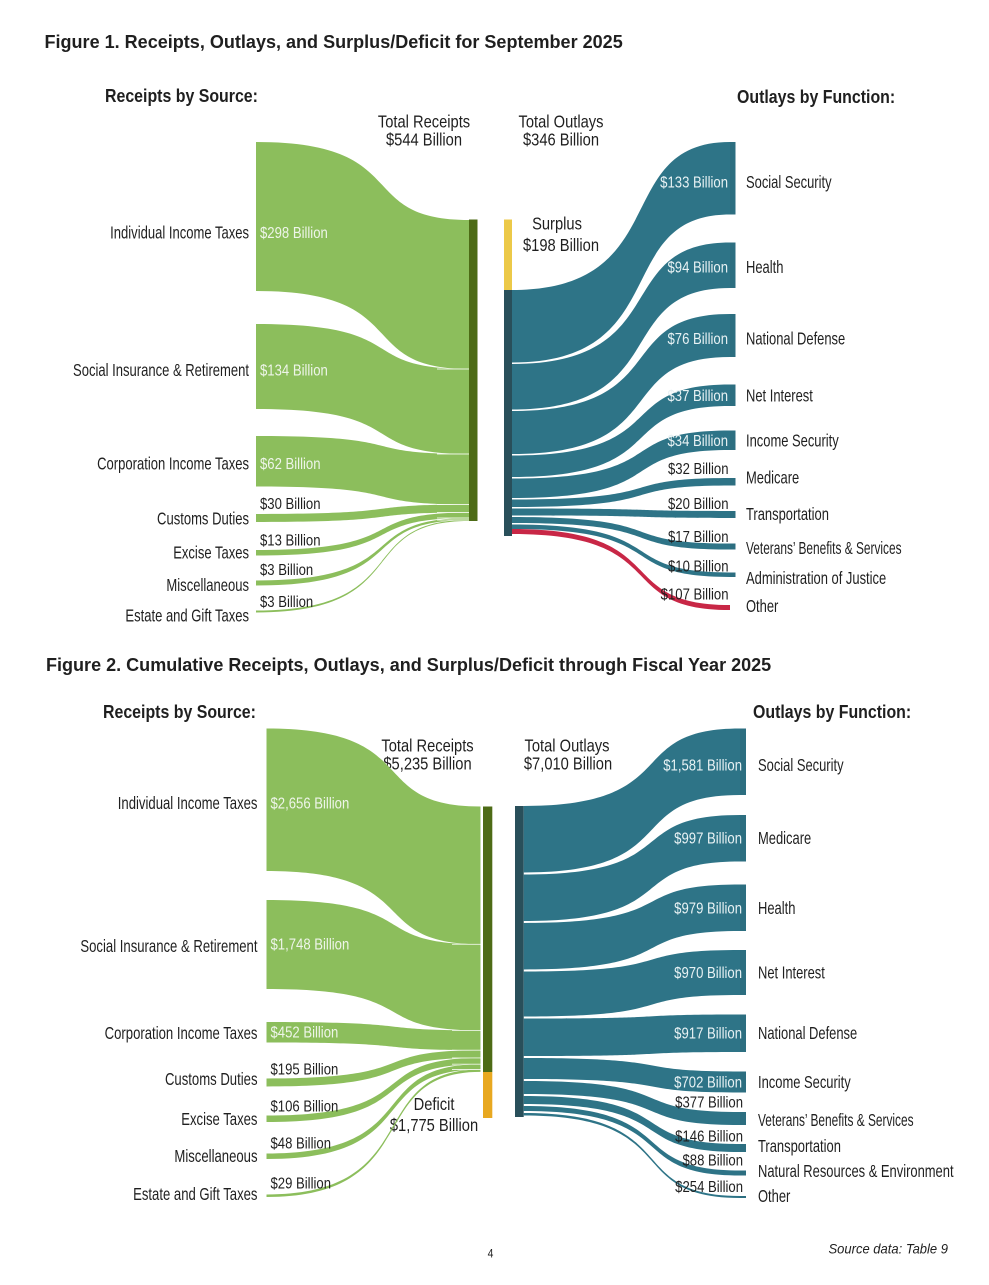 Image resolution: width=989 pixels, height=1285 pixels. I want to click on svg-text: $544 Billion, so click(424, 139).